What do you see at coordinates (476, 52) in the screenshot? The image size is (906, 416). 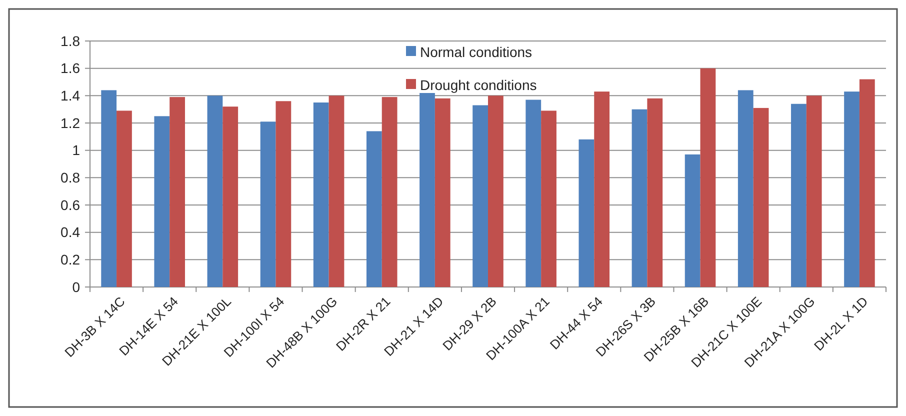 I see `legend-label: Normal conditions` at bounding box center [476, 52].